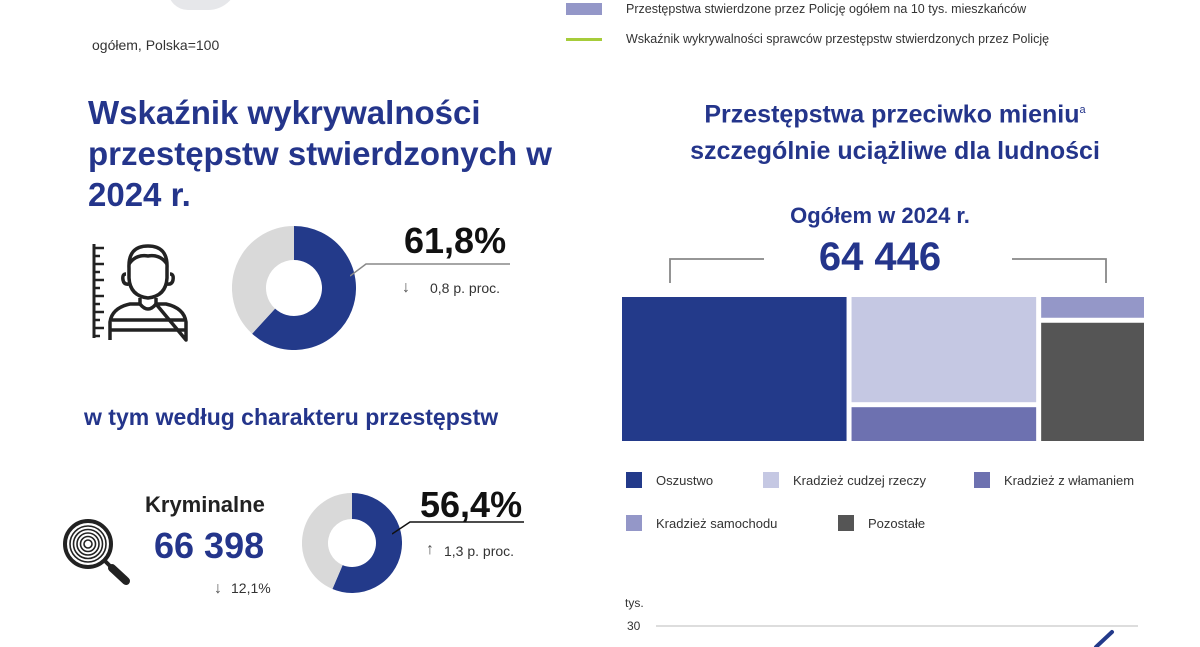  Describe the element at coordinates (205, 504) in the screenshot. I see `criminal-label: Kryminalne` at that location.